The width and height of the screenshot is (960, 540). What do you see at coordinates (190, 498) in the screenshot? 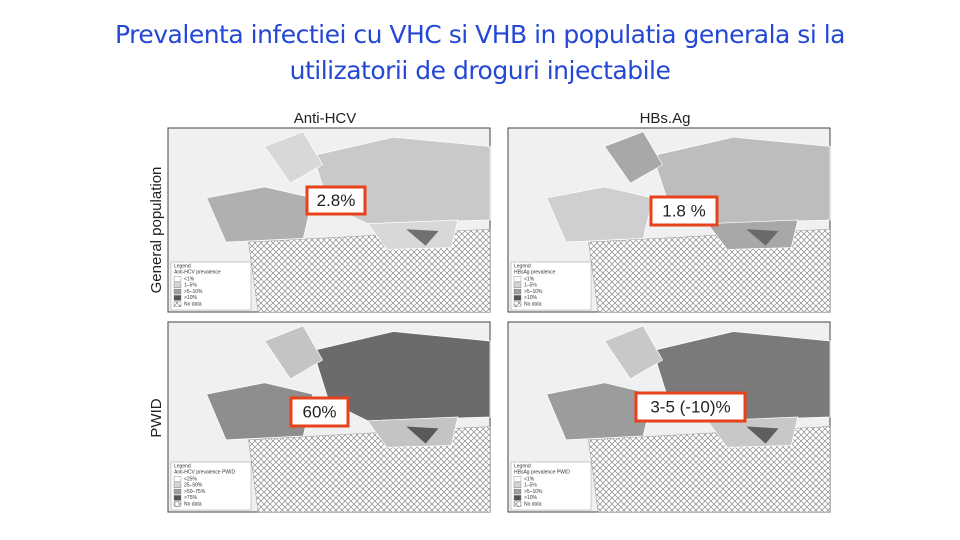
I see `legend-item: >75%` at bounding box center [190, 498].